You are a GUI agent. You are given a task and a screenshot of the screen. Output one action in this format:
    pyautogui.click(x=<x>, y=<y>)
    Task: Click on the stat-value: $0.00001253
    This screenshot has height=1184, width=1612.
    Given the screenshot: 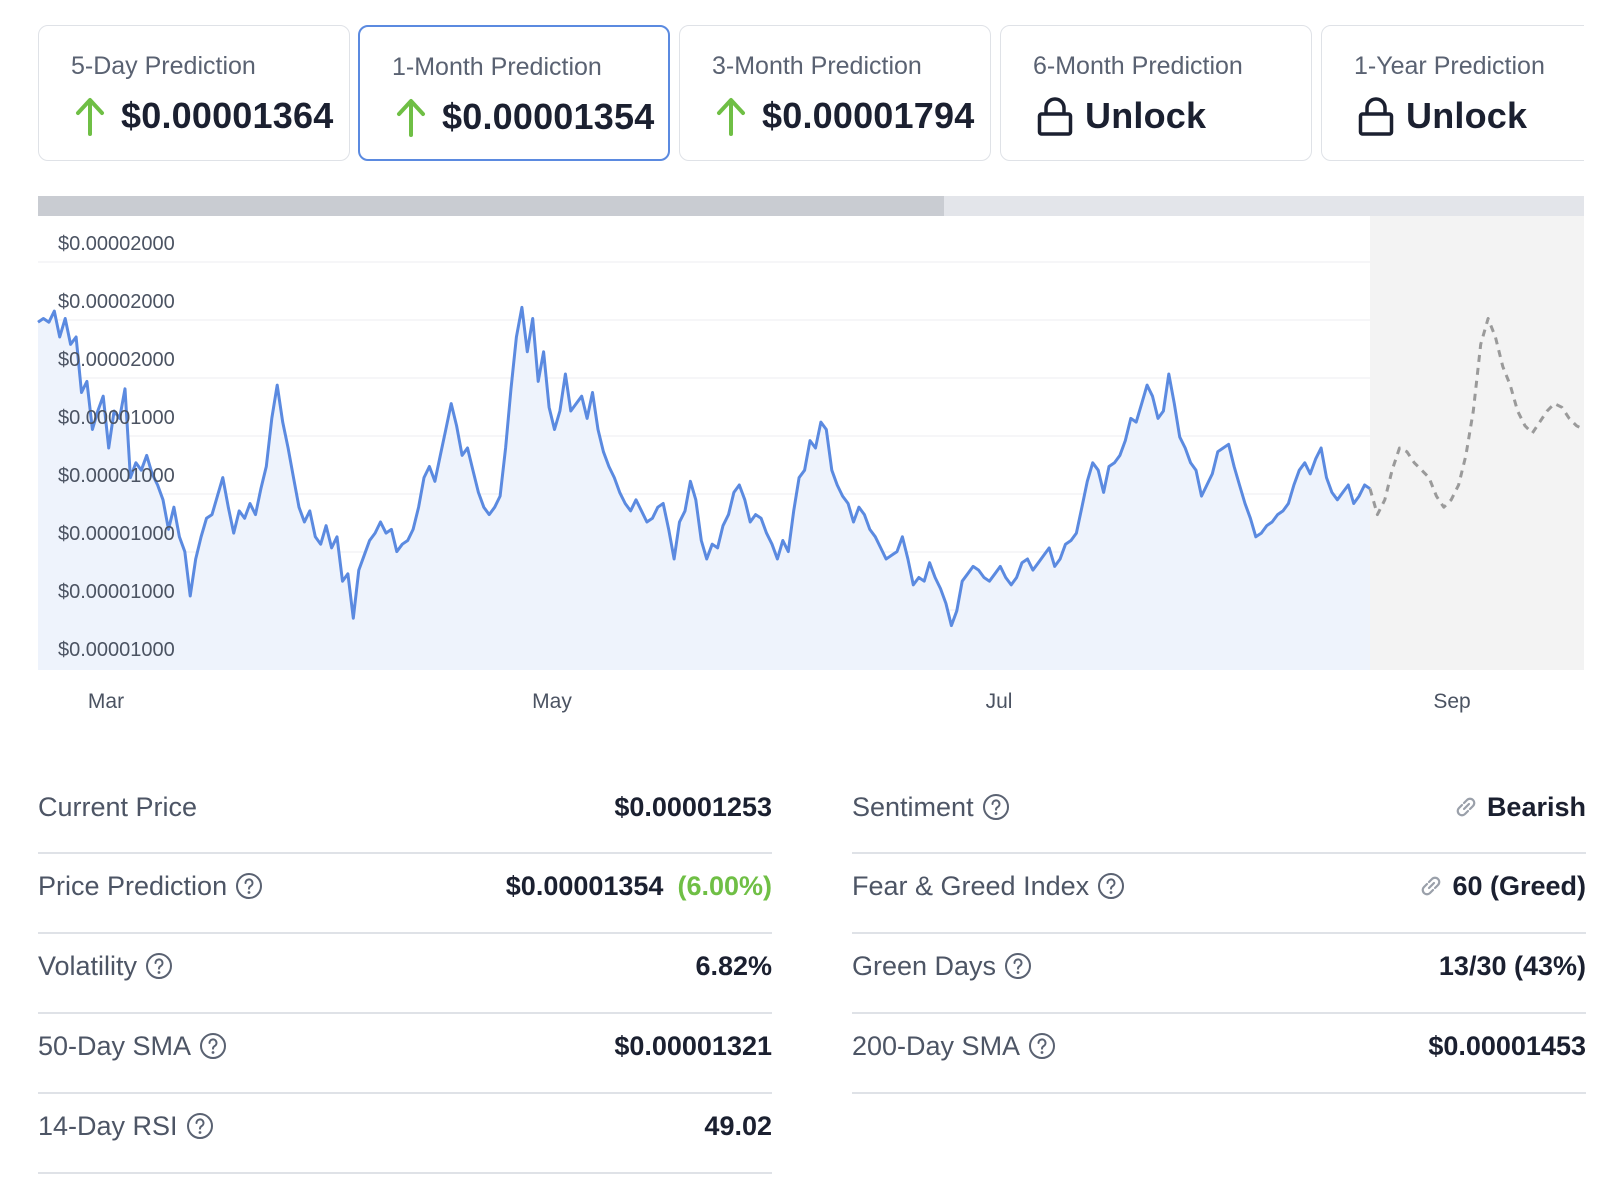 What is the action you would take?
    pyautogui.click(x=693, y=806)
    